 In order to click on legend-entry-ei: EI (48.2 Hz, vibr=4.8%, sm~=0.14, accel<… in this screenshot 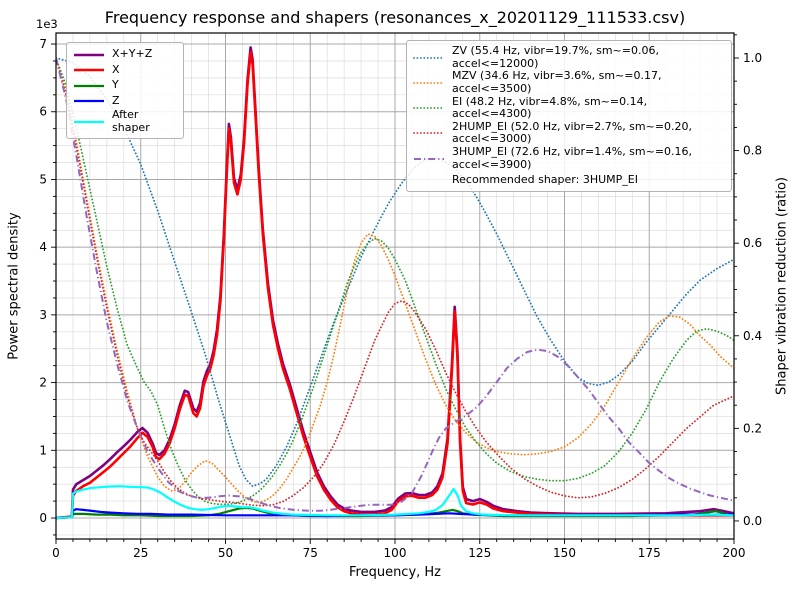, I will do `click(568, 107)`.